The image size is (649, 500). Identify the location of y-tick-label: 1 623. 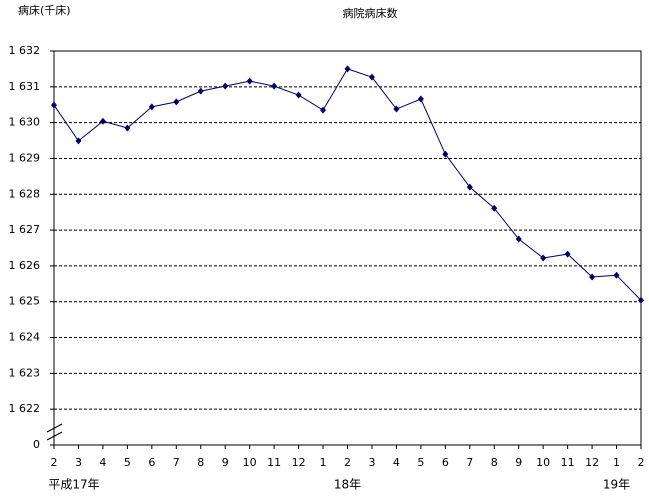
(25, 372).